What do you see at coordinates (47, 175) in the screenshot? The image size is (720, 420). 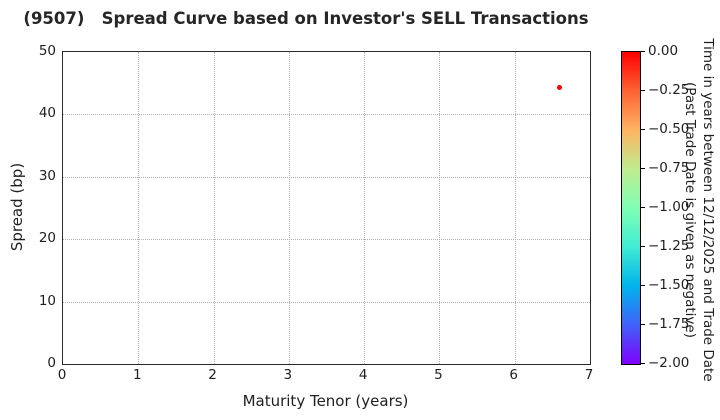 I see `y-tick-label: 30` at bounding box center [47, 175].